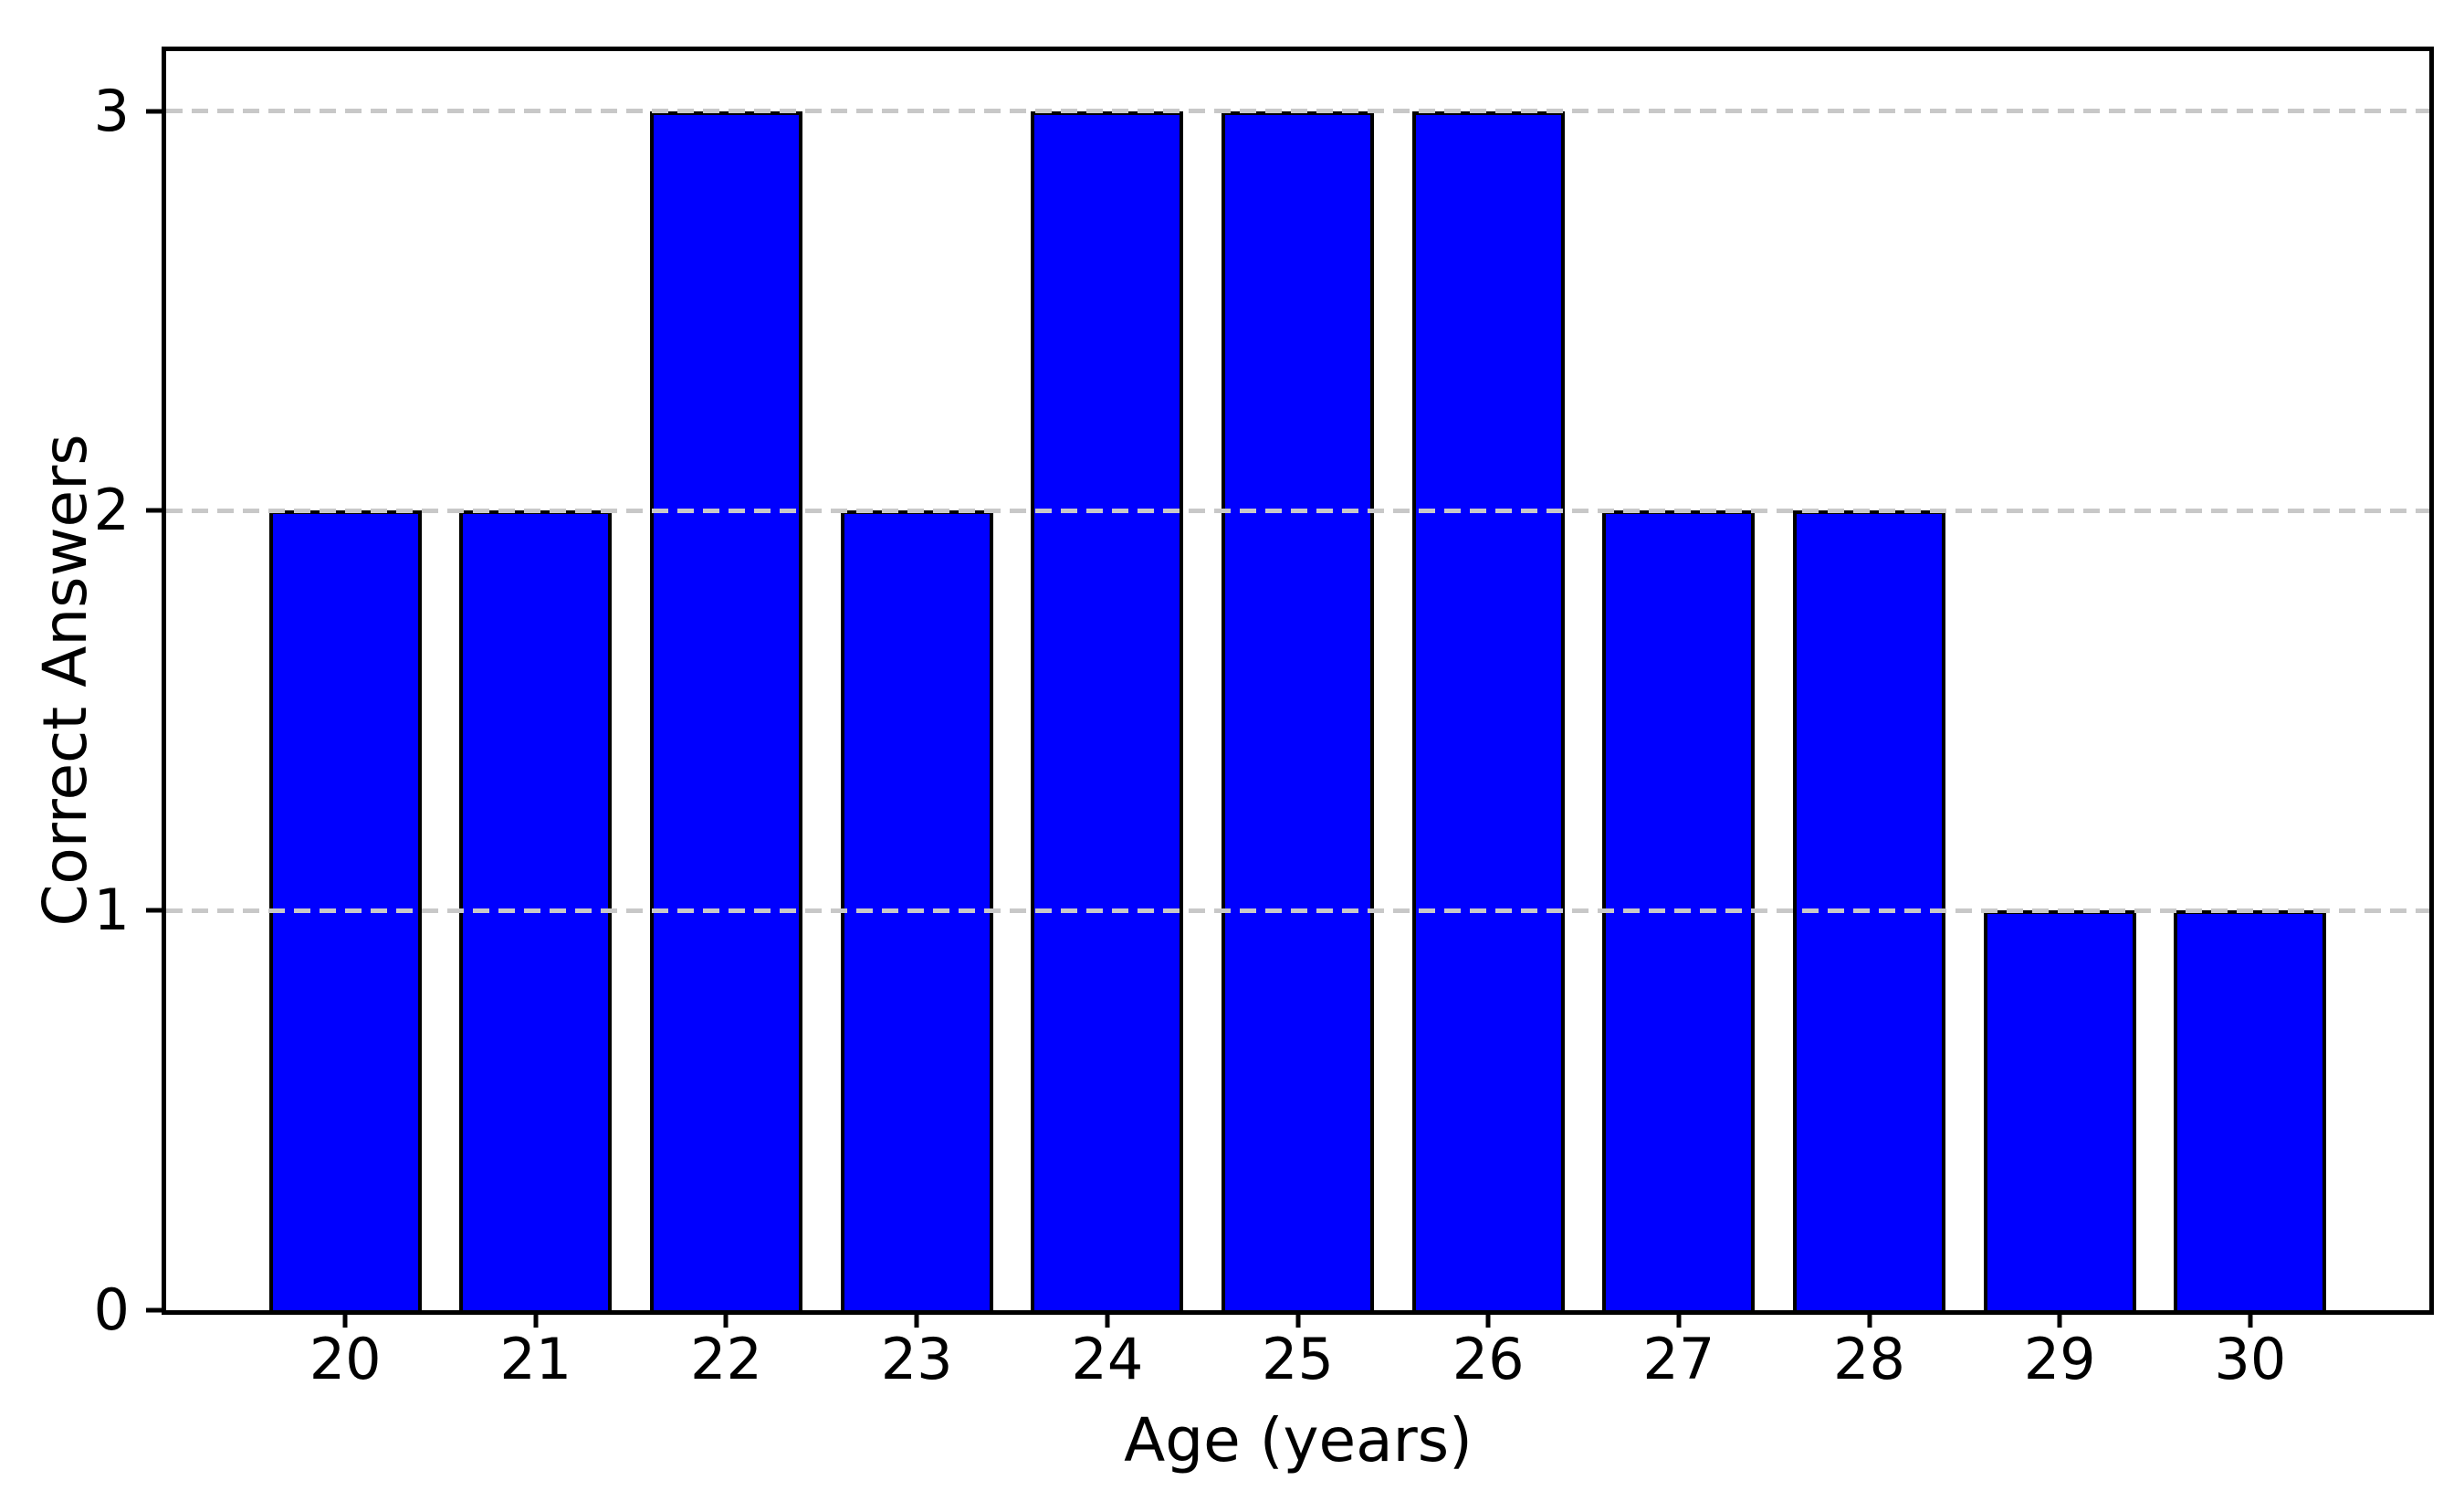  What do you see at coordinates (112, 511) in the screenshot?
I see `y-tick-label-2: 2` at bounding box center [112, 511].